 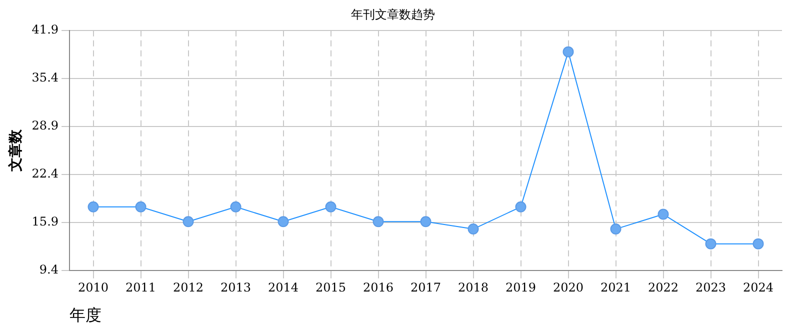 What do you see at coordinates (568, 287) in the screenshot?
I see `x-tick-label: 2020` at bounding box center [568, 287].